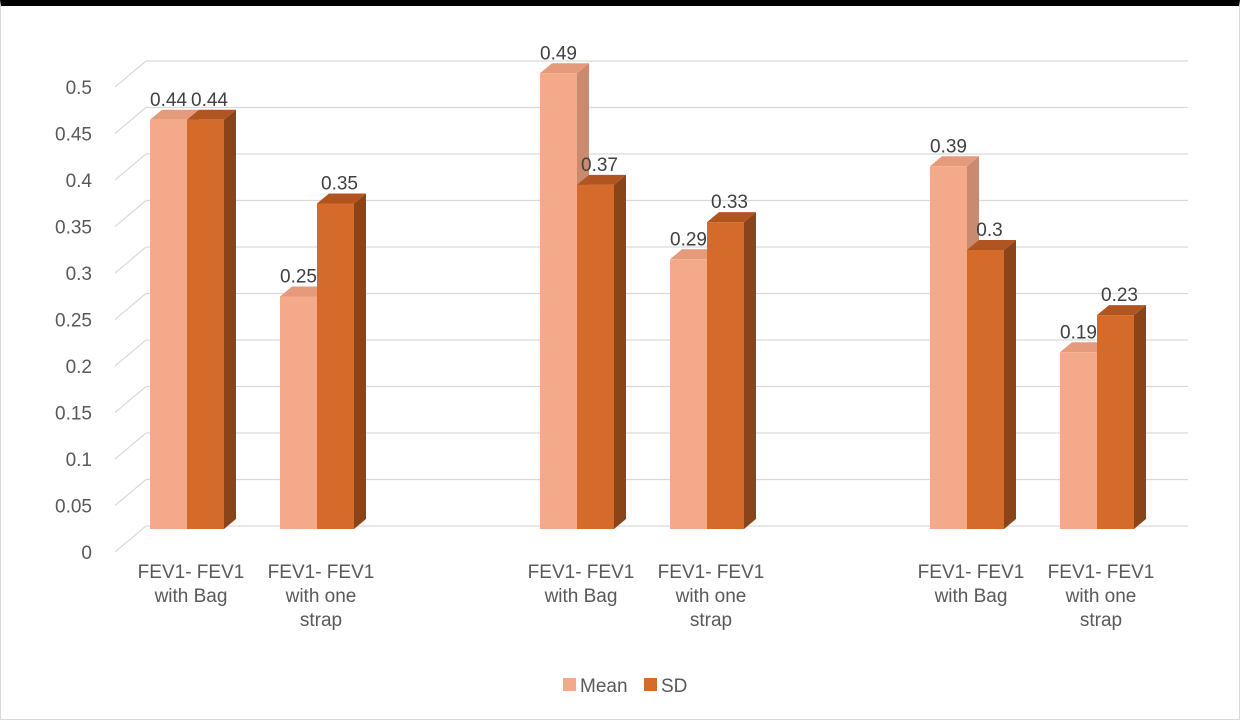  I want to click on y-tick-label: 0.05, so click(73, 507).